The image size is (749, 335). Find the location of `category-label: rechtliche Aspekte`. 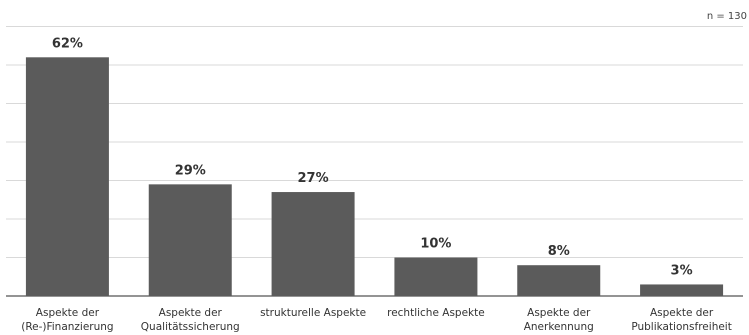

category-label: rechtliche Aspekte is located at coordinates (436, 313).